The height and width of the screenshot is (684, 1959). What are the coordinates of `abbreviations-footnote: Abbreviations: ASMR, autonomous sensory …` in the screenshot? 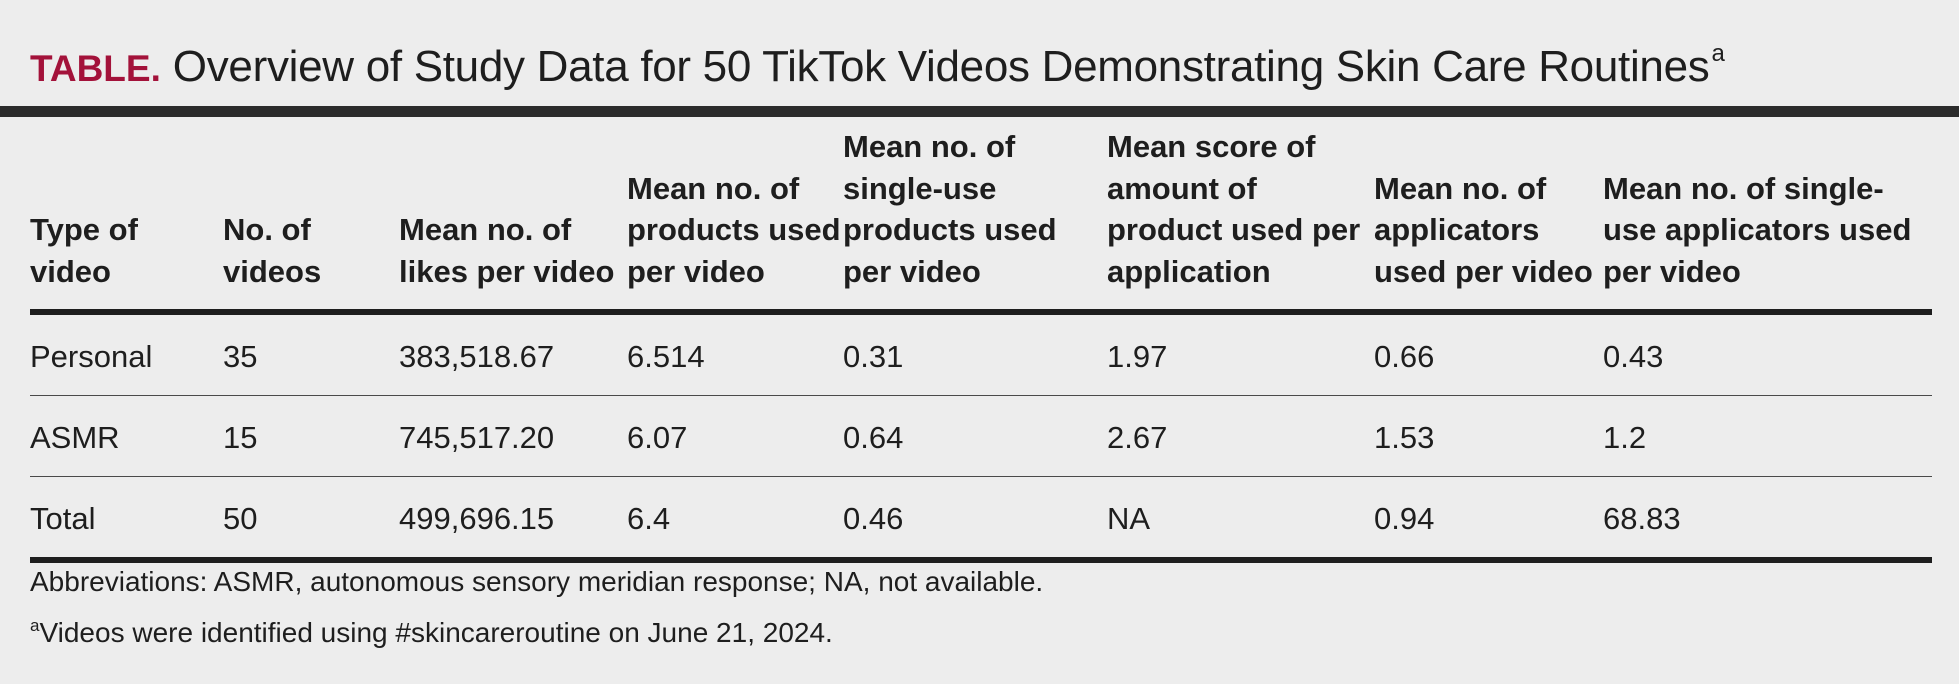 It's located at (537, 581).